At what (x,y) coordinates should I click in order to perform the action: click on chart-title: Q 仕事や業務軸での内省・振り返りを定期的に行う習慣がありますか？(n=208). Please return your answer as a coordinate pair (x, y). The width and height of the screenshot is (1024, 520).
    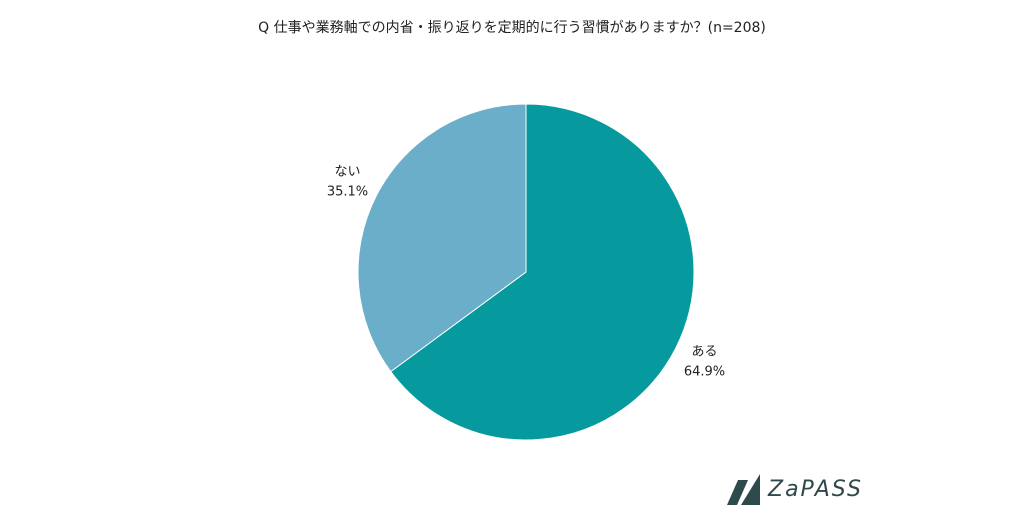
    Looking at the image, I should click on (512, 27).